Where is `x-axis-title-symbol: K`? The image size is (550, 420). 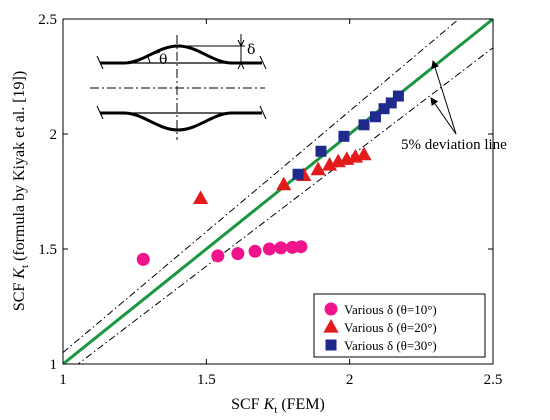 x-axis-title-symbol: K is located at coordinates (269, 404).